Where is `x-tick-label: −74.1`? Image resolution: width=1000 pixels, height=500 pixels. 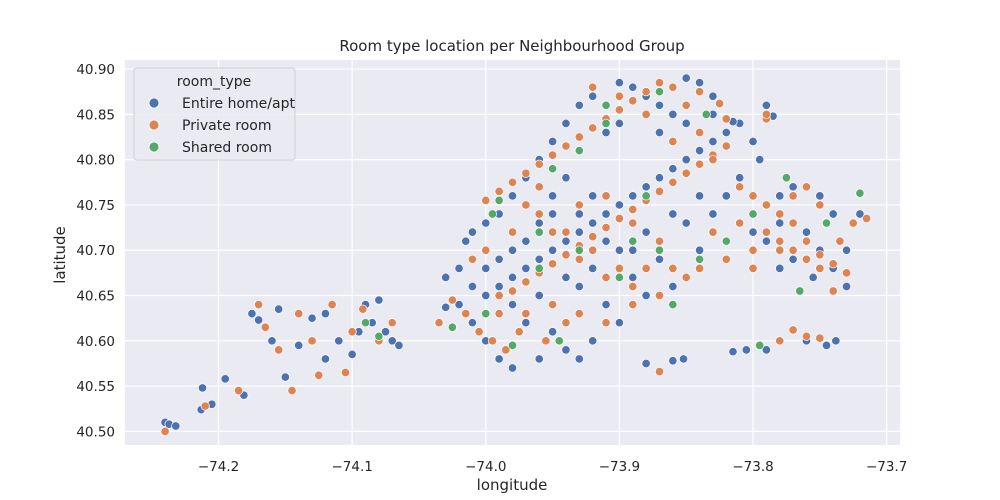
x-tick-label: −74.1 is located at coordinates (351, 467).